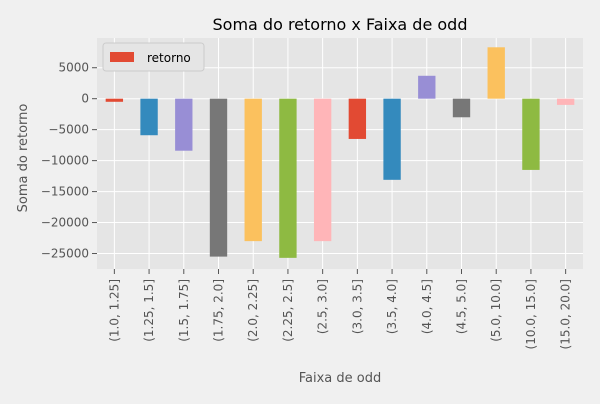 This screenshot has width=600, height=404. Describe the element at coordinates (323, 306) in the screenshot. I see `x-tick-label: (2.5, 3.0]` at that location.